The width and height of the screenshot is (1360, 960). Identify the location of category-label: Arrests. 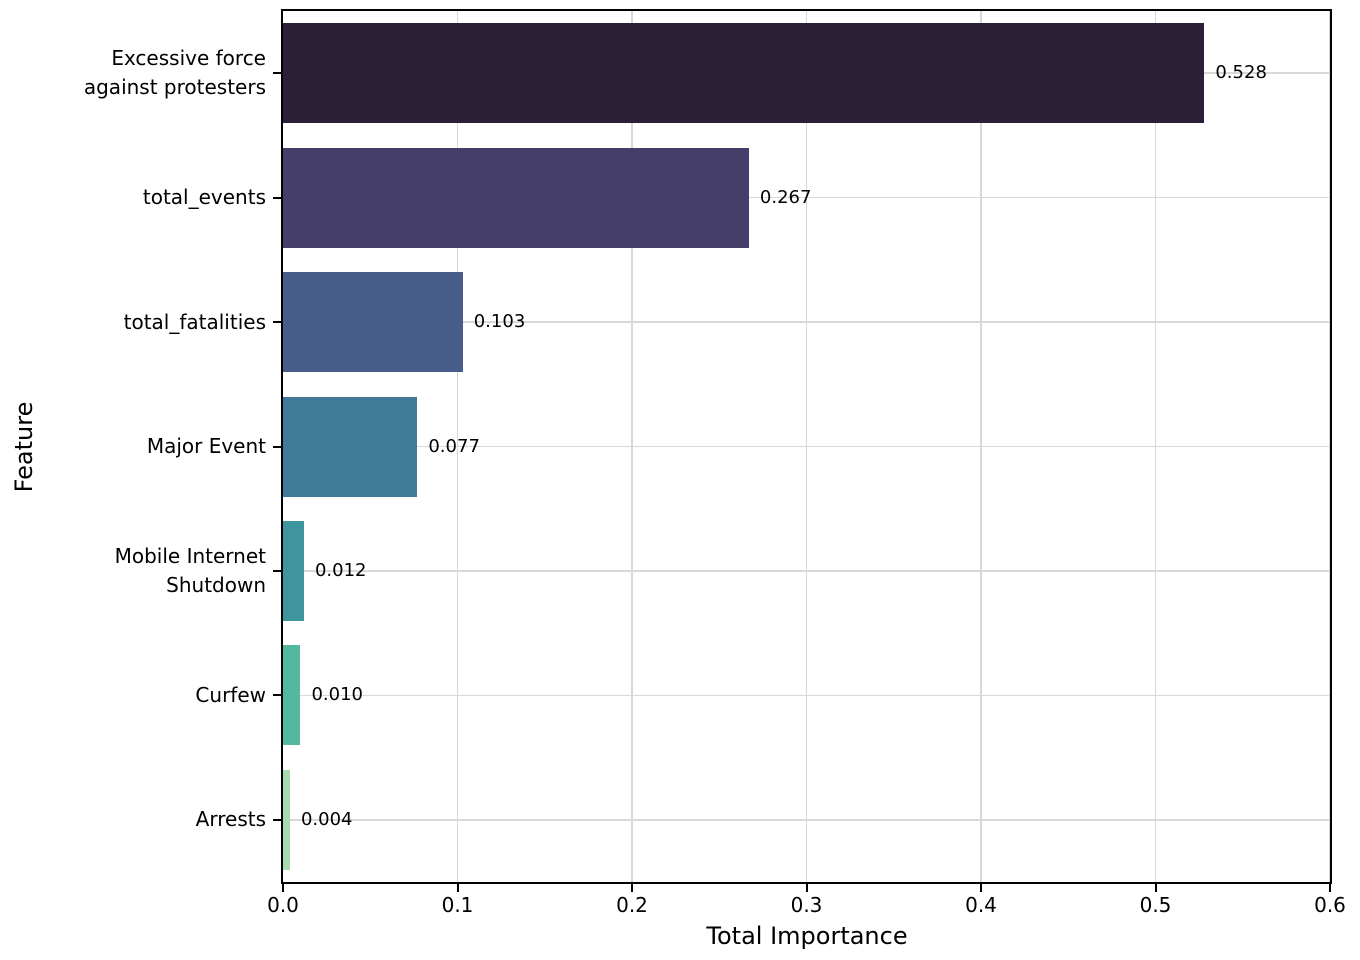
(230, 819).